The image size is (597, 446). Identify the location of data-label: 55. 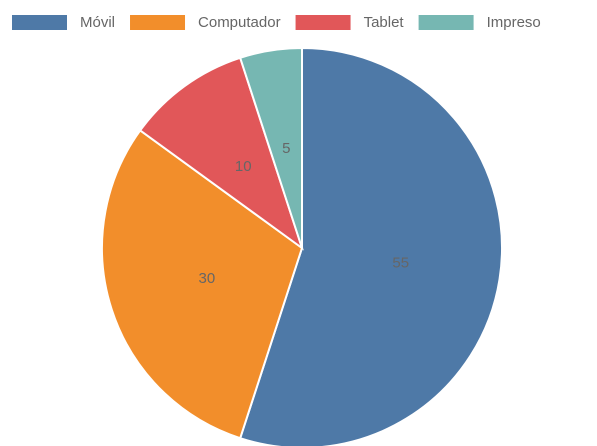
(400, 263).